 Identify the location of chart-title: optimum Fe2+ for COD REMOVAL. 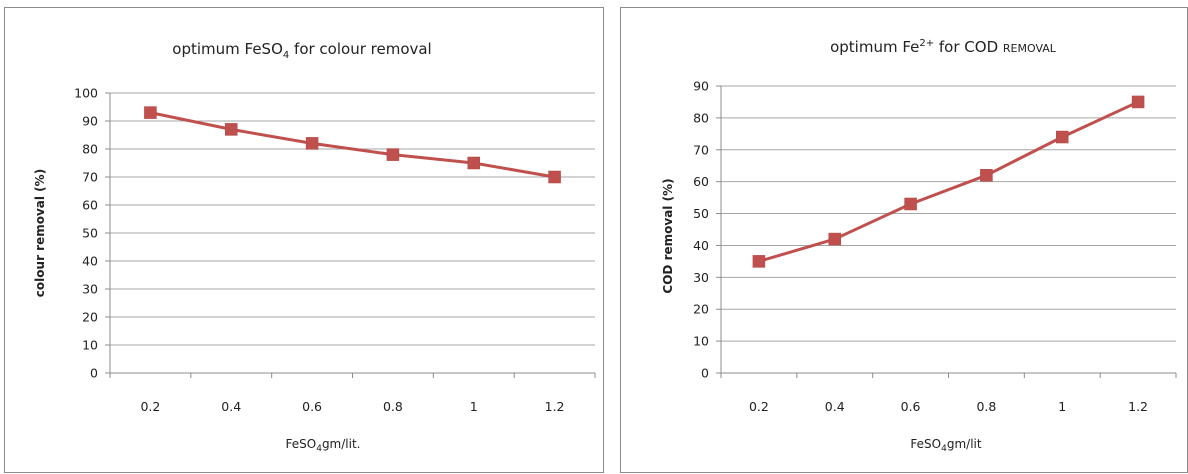
(943, 47).